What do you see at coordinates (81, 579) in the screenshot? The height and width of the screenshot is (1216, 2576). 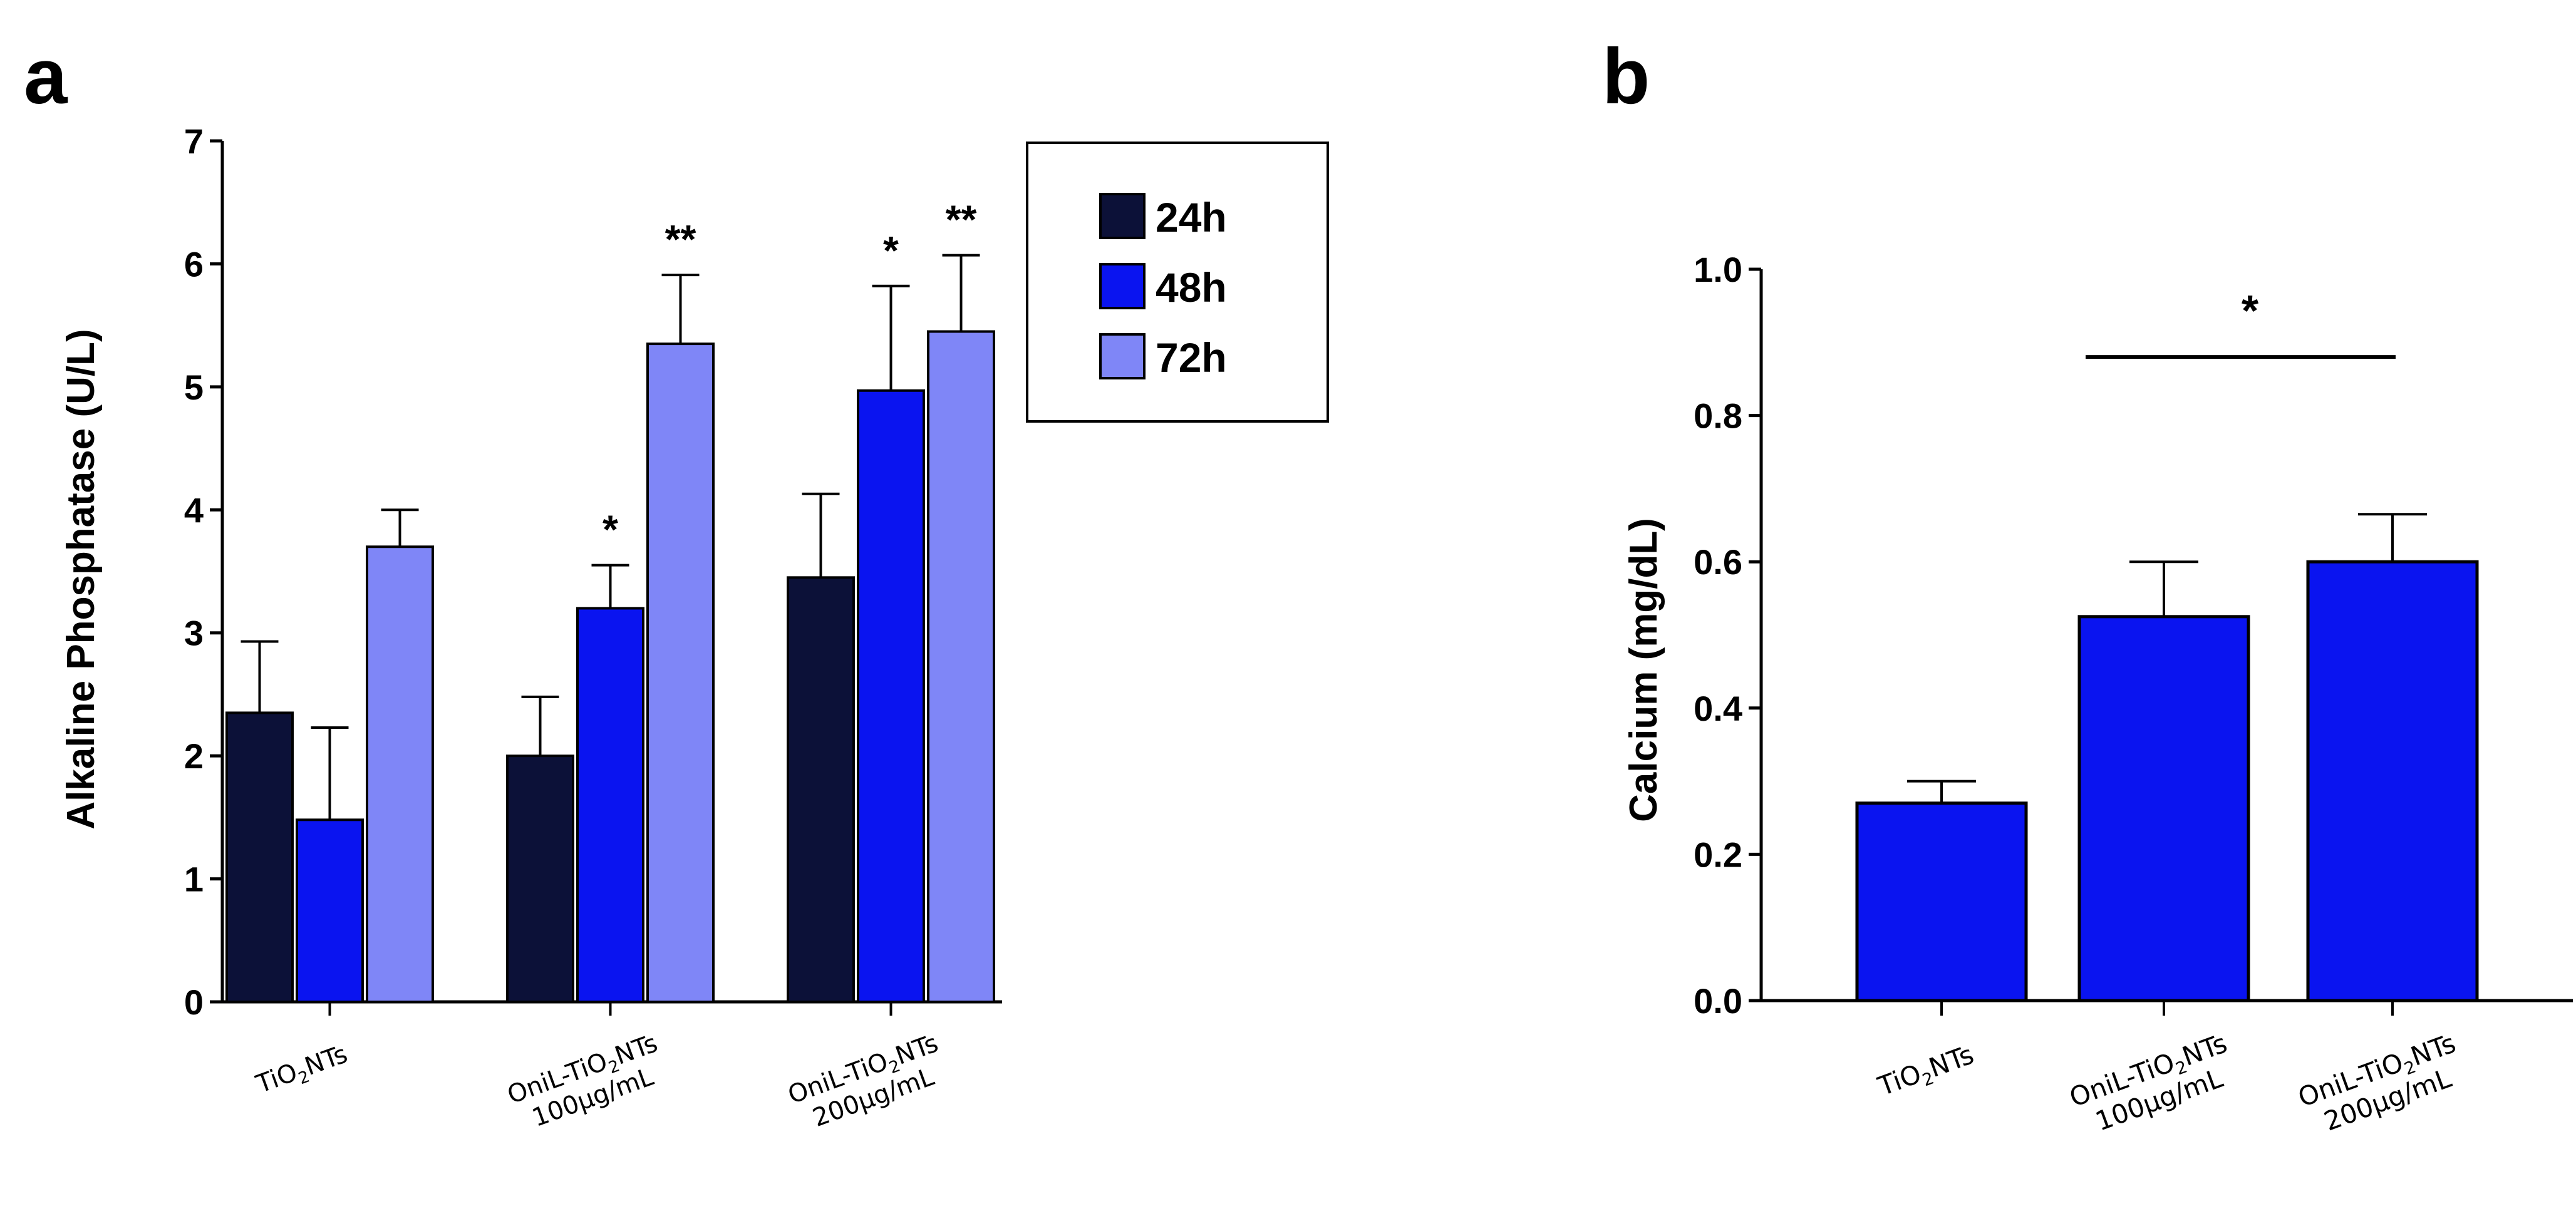 I see `panel-a-y-axis-title: Alkaline Phosphatase (U/L)` at bounding box center [81, 579].